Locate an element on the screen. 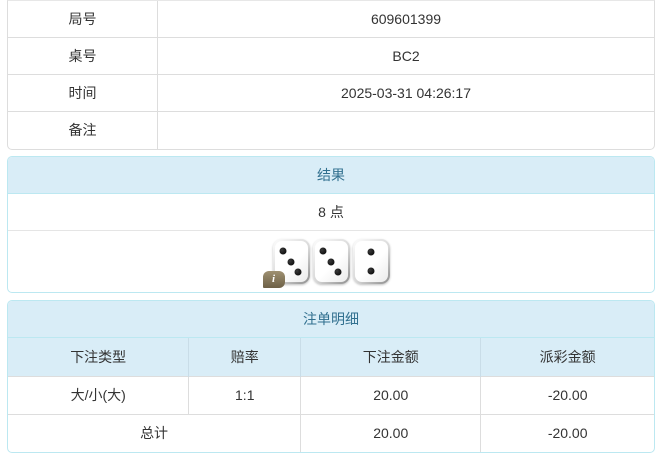 The image size is (662, 455). bets-header-row: 下注类型 赔率 下注金额 派彩金额 is located at coordinates (331, 357).